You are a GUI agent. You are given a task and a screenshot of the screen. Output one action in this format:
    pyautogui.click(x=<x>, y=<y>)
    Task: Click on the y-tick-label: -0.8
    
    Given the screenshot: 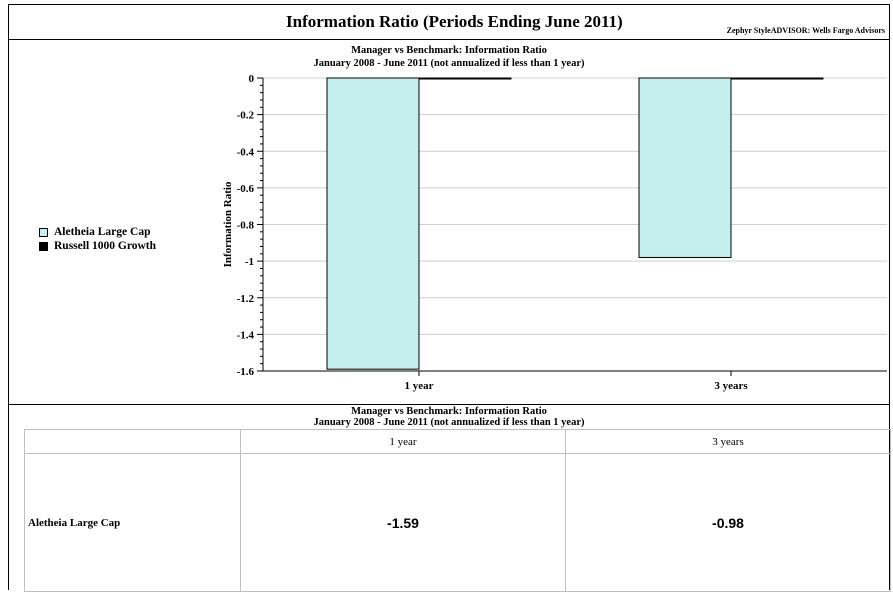 What is the action you would take?
    pyautogui.click(x=246, y=226)
    